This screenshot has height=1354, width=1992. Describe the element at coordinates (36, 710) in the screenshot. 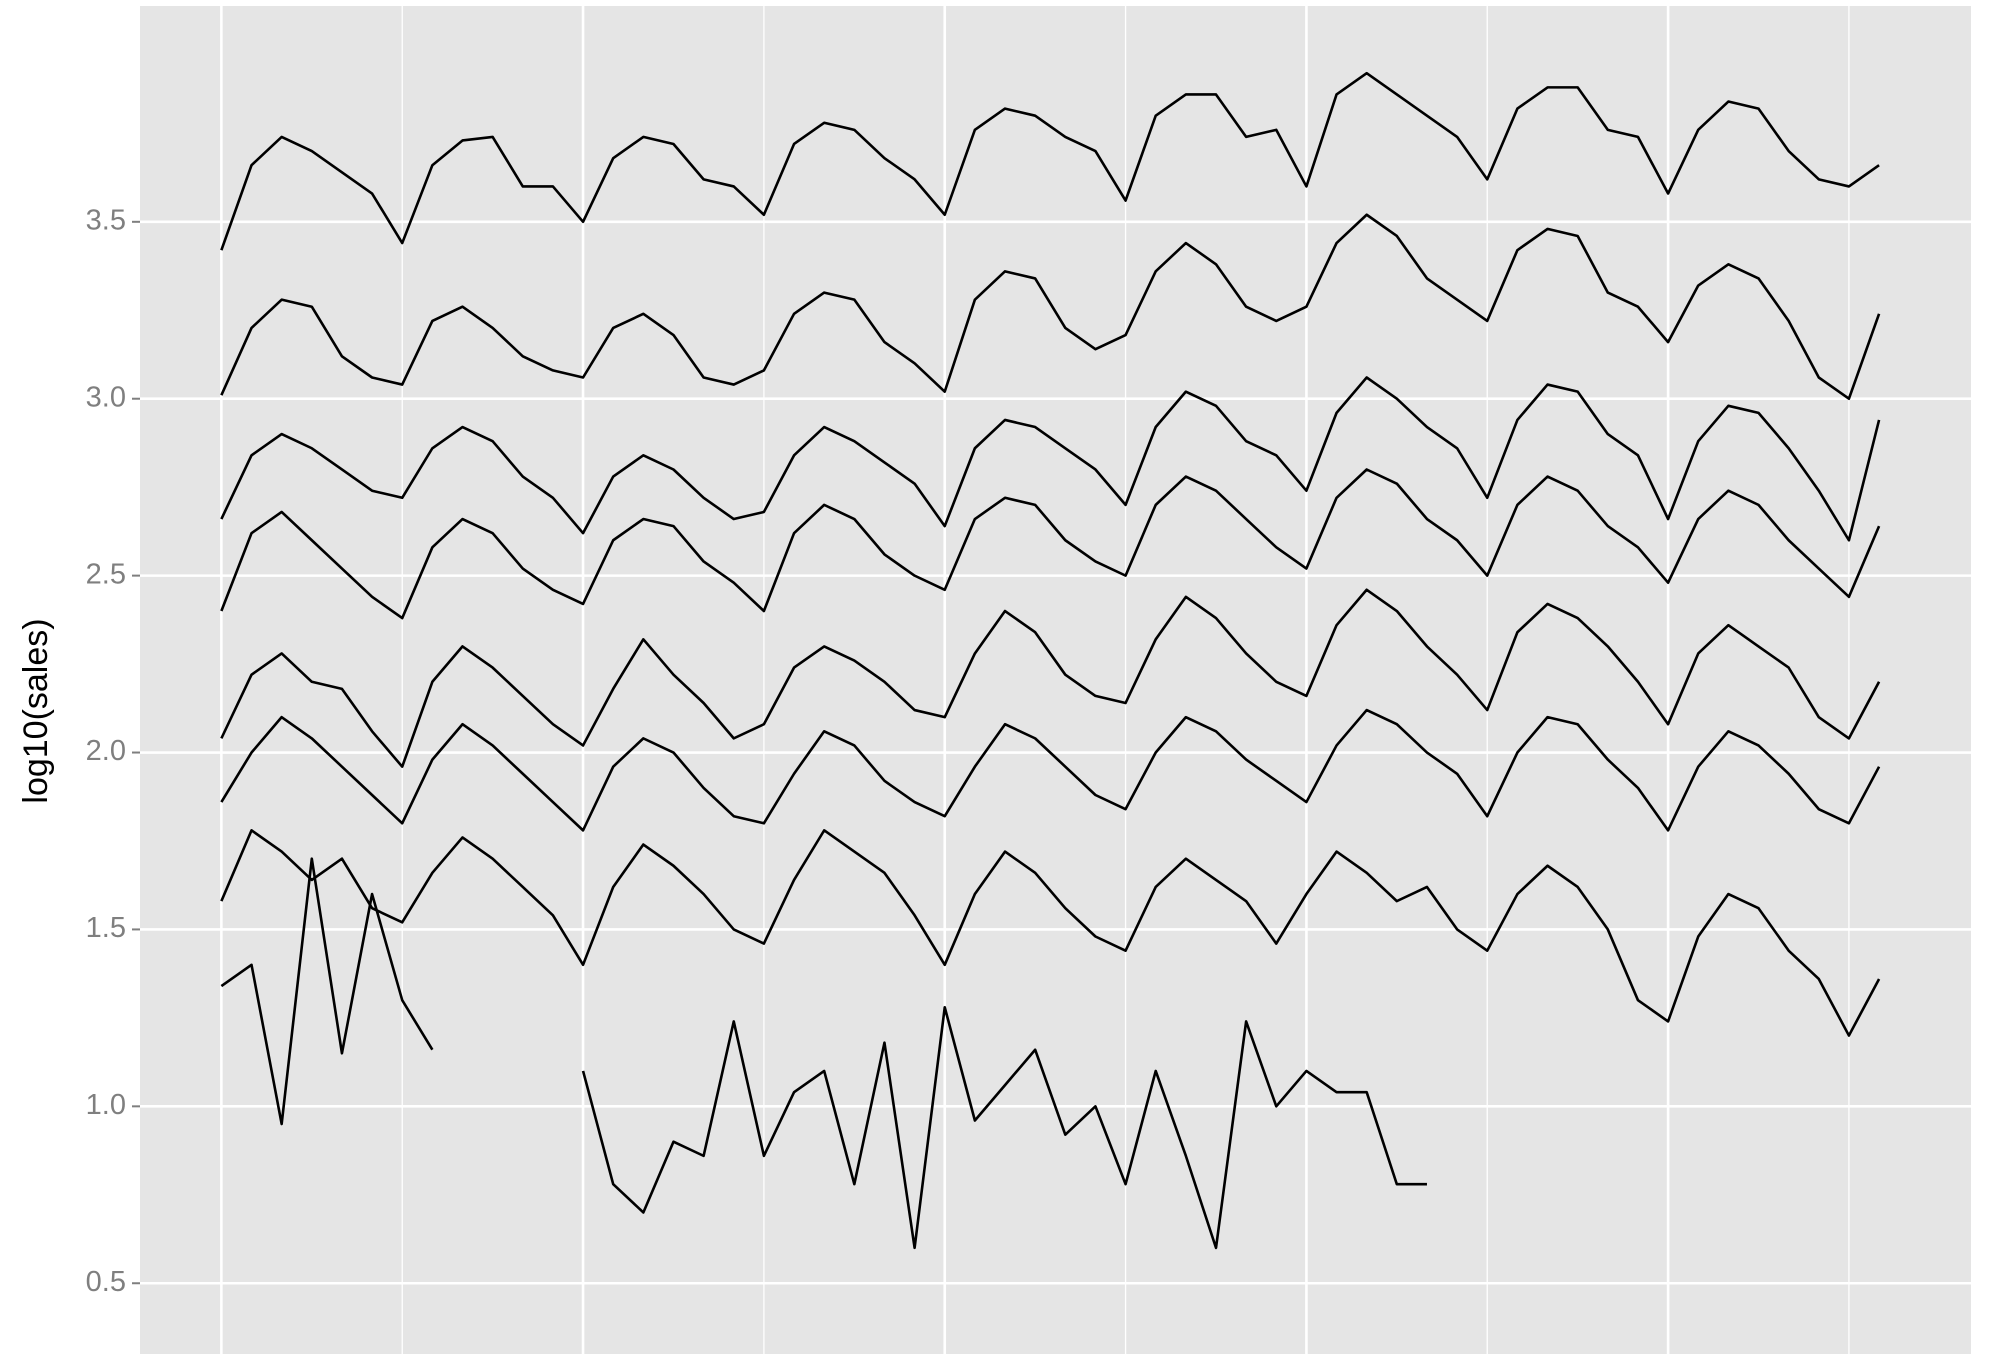

I see `y-axis-title: log10(sales)` at that location.